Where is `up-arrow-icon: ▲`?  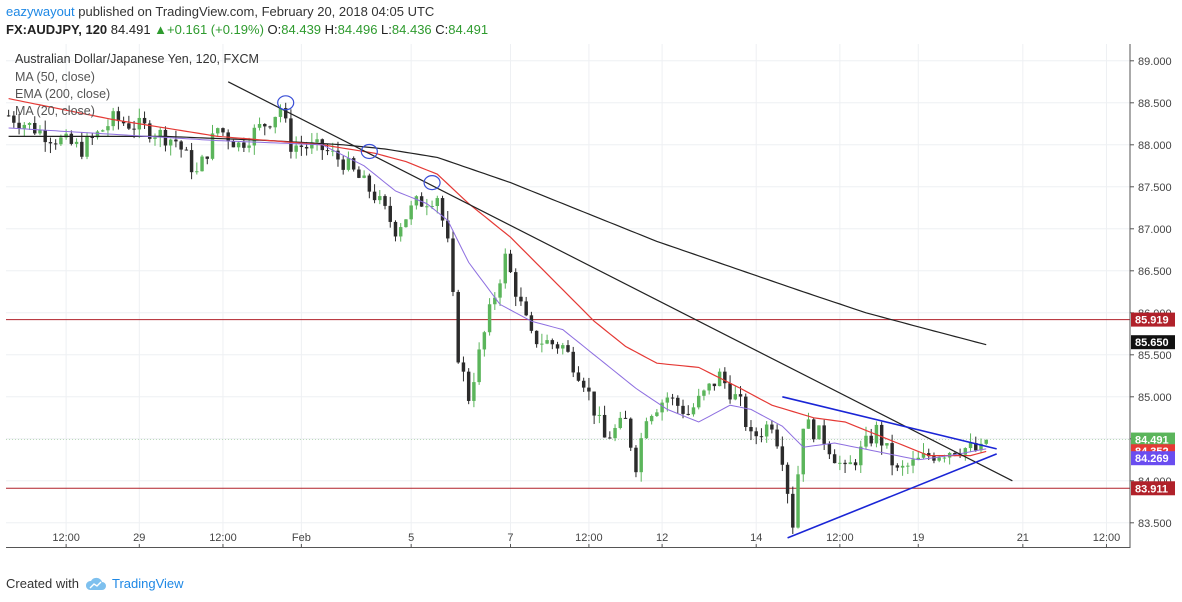 up-arrow-icon: ▲ is located at coordinates (161, 29).